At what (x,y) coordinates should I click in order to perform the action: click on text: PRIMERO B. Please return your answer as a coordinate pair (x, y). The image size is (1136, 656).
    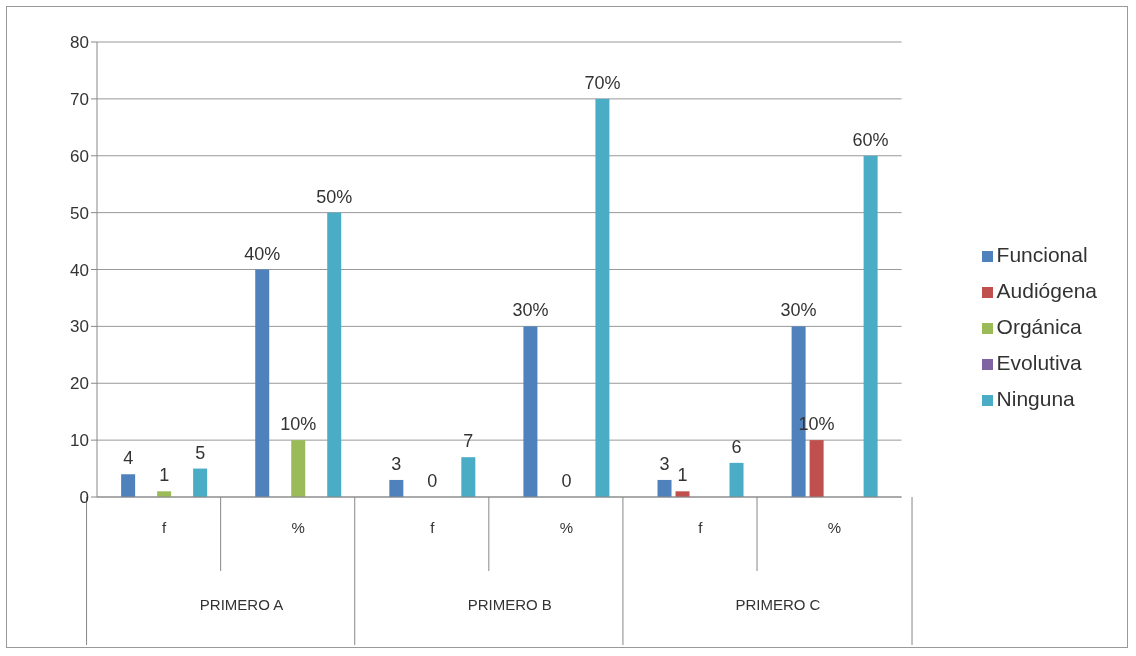
    Looking at the image, I should click on (509, 604).